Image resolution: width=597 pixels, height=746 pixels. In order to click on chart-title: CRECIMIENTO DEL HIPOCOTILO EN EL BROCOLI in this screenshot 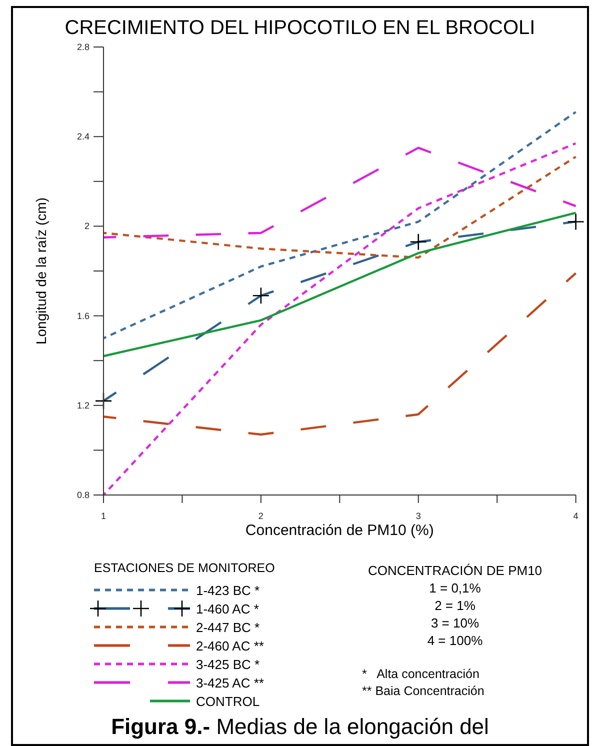, I will do `click(300, 28)`.